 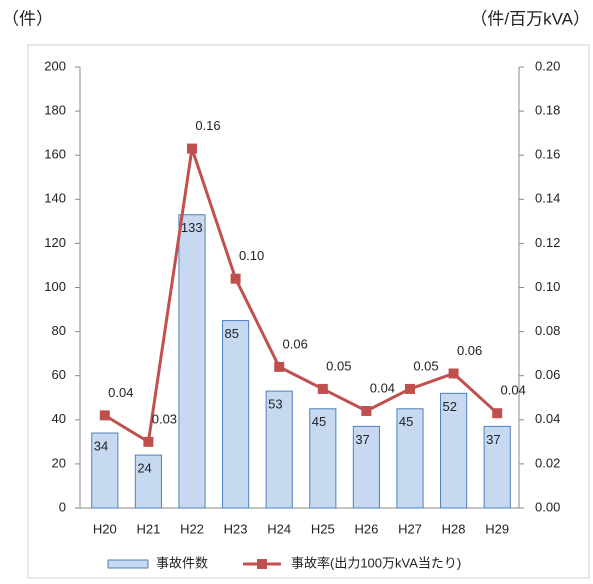 I want to click on bar-value-label: 52, so click(x=450, y=406).